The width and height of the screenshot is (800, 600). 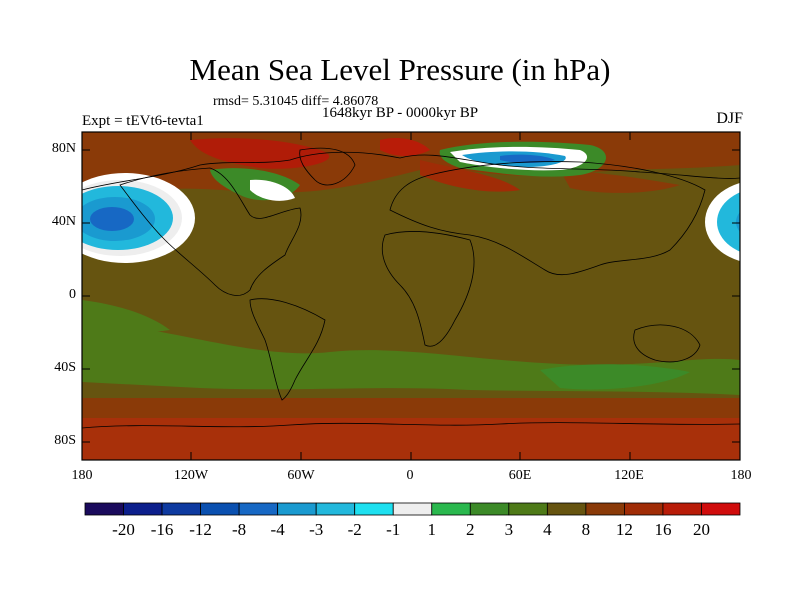 What do you see at coordinates (624, 529) in the screenshot?
I see `colorbar-label: 12` at bounding box center [624, 529].